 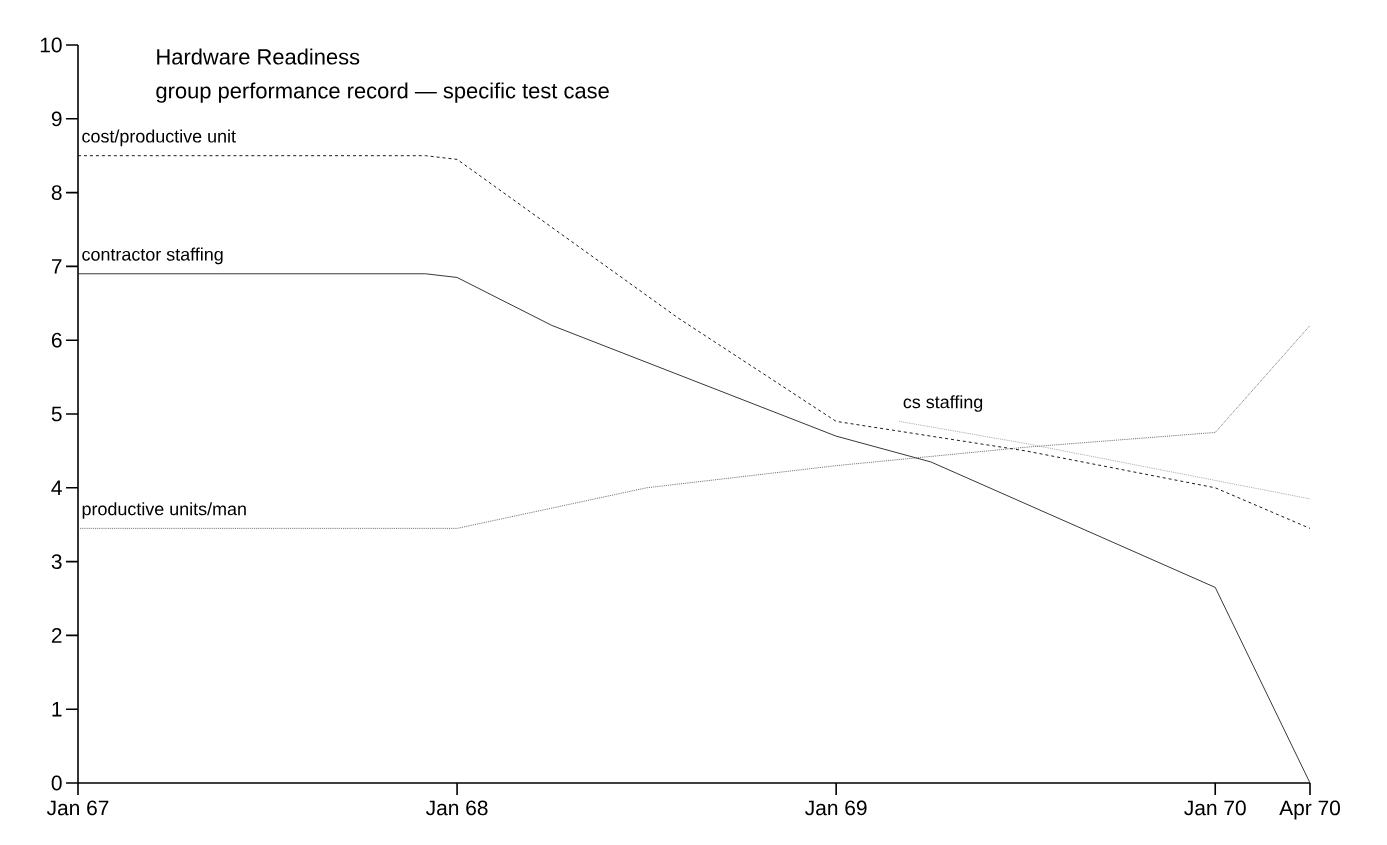 I want to click on x-tick-label: Jan 68, so click(x=457, y=808).